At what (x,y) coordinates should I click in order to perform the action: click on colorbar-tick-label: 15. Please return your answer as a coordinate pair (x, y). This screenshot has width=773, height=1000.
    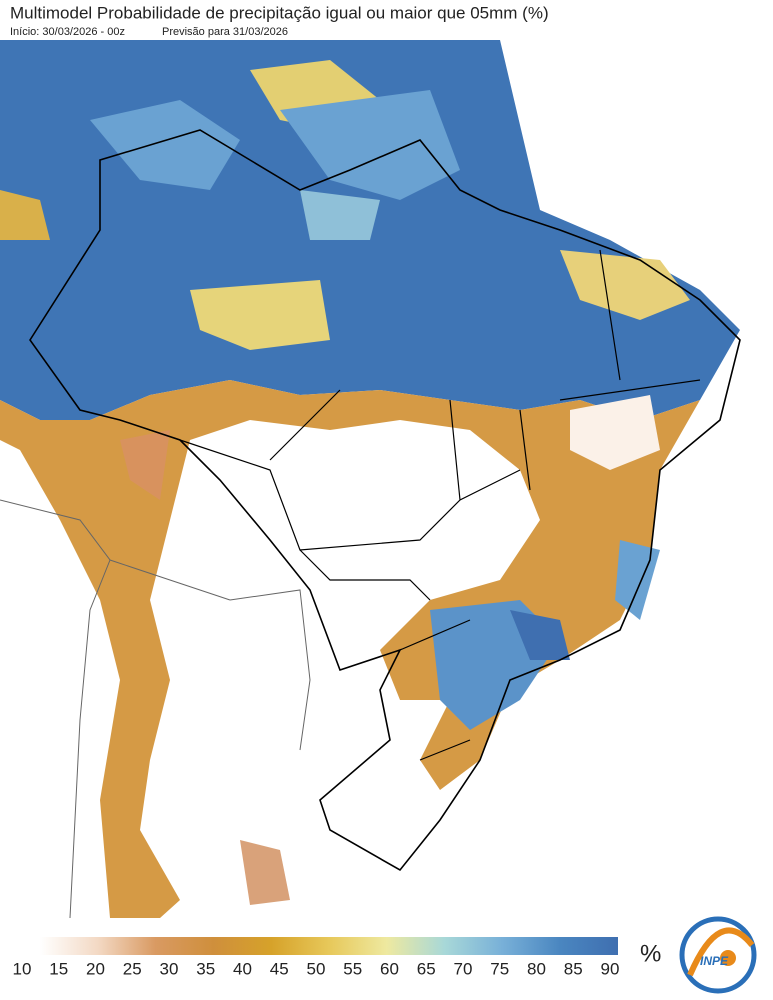
    Looking at the image, I should click on (58, 968).